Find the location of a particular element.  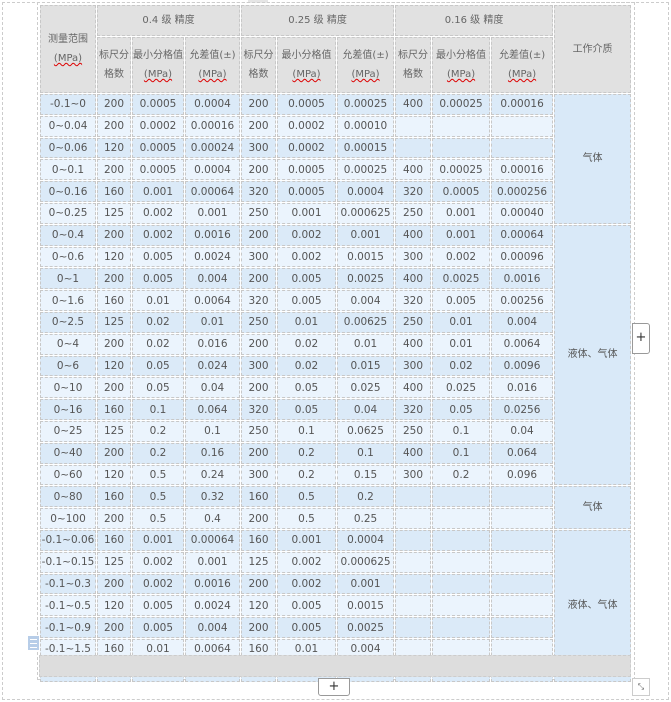

cell-range: 0~100 is located at coordinates (68, 518).